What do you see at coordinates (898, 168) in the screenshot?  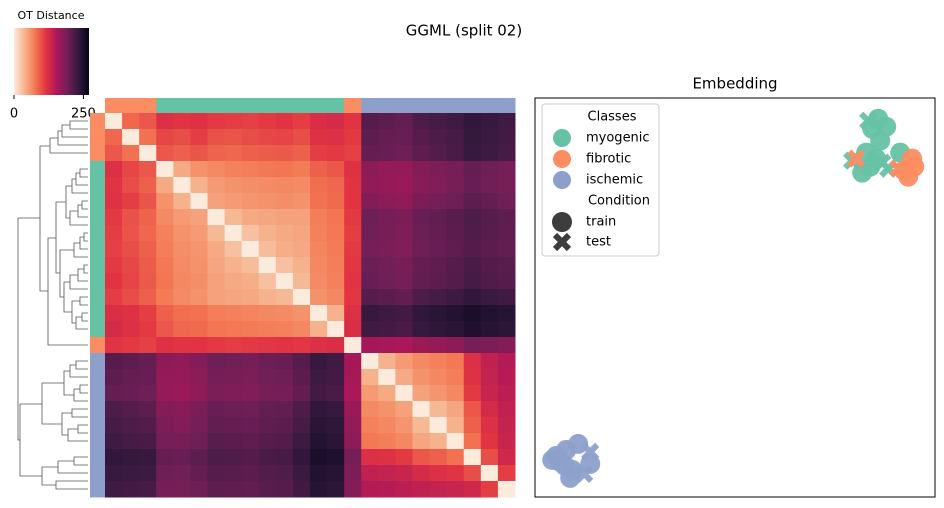 I see `scatter-point` at bounding box center [898, 168].